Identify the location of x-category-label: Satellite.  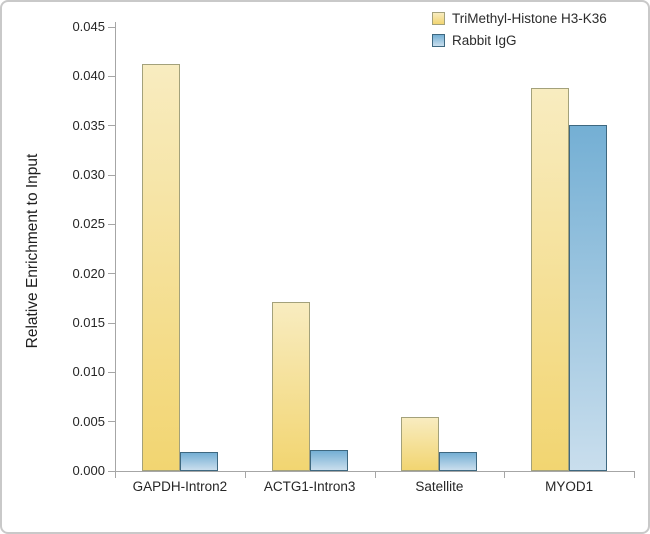
(439, 486).